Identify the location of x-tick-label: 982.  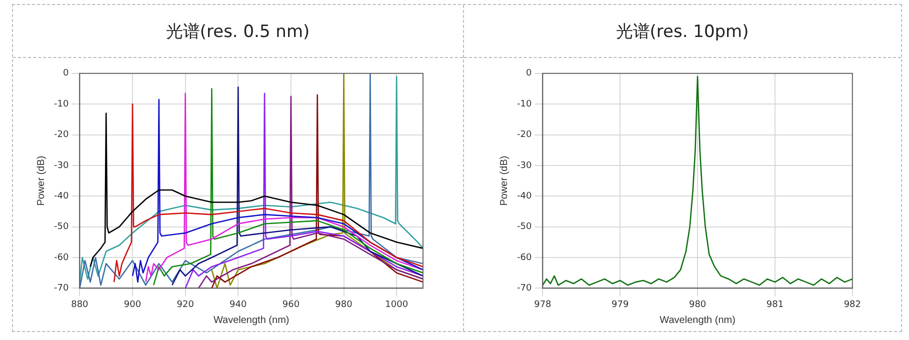
(852, 305).